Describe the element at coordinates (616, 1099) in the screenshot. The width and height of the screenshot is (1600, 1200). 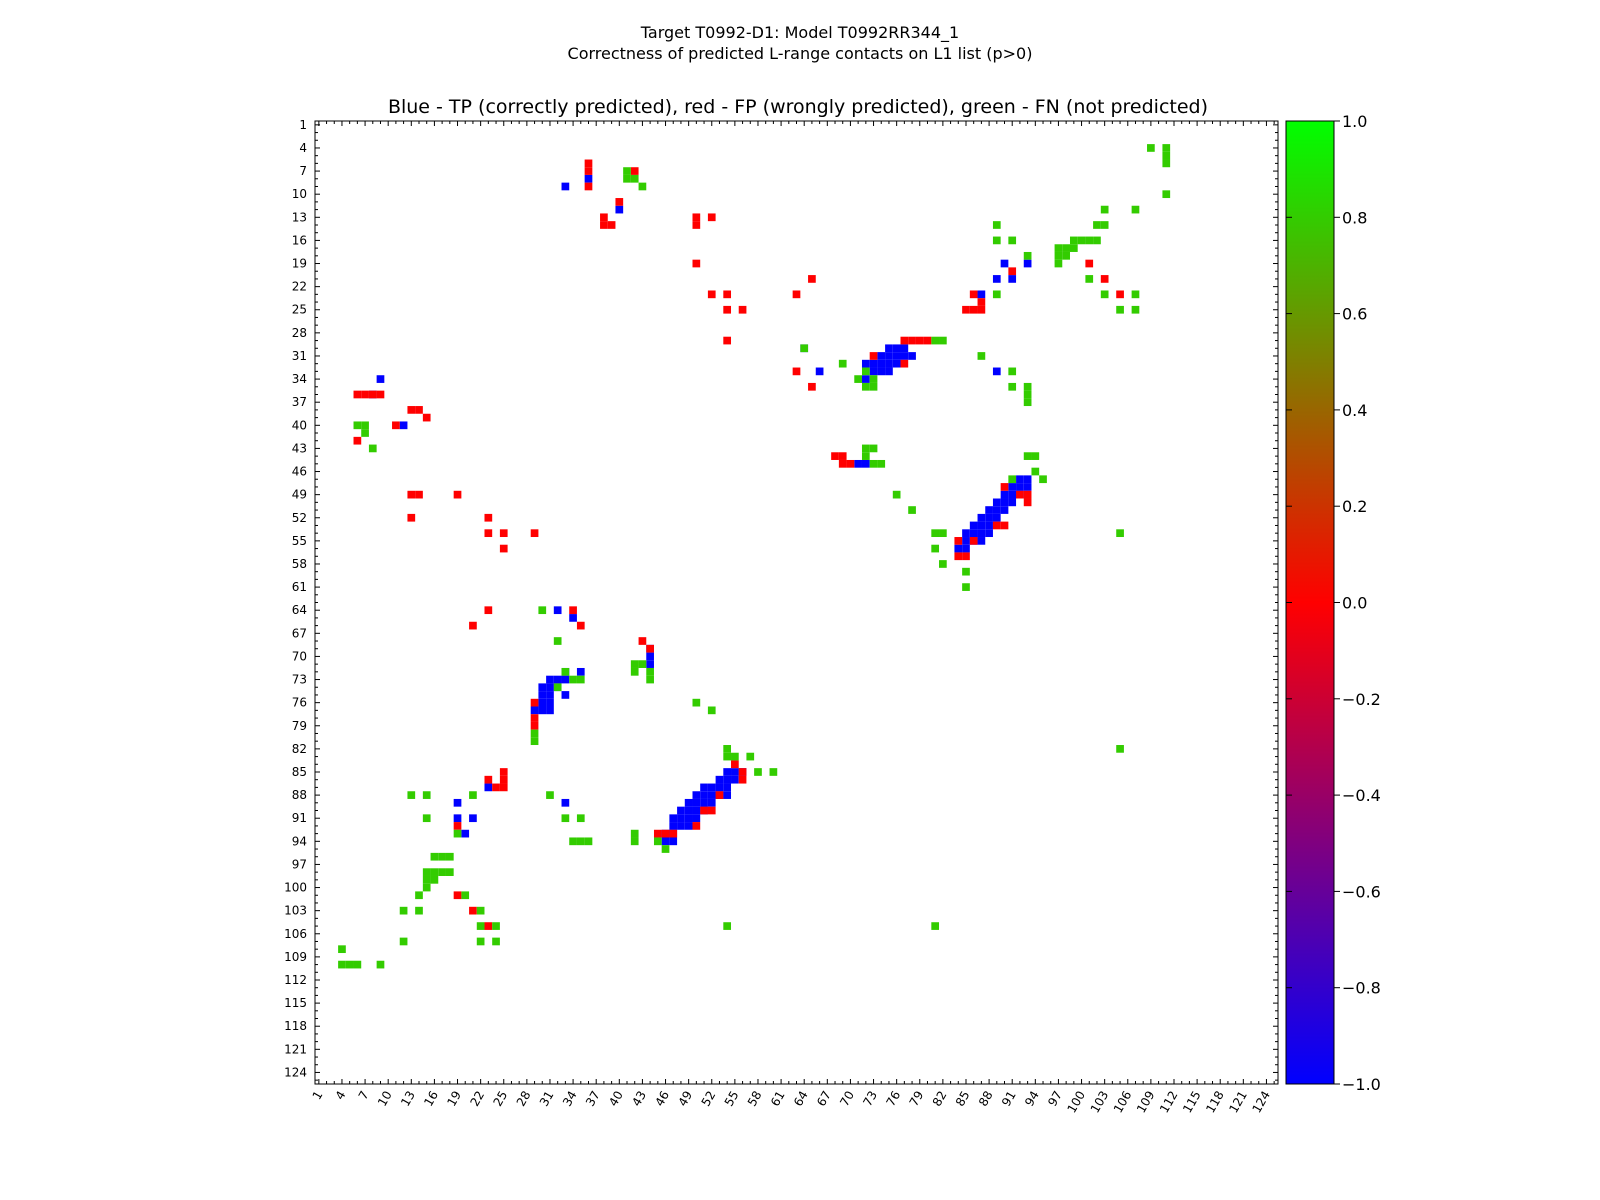
I see `x-tick-label: 40` at that location.